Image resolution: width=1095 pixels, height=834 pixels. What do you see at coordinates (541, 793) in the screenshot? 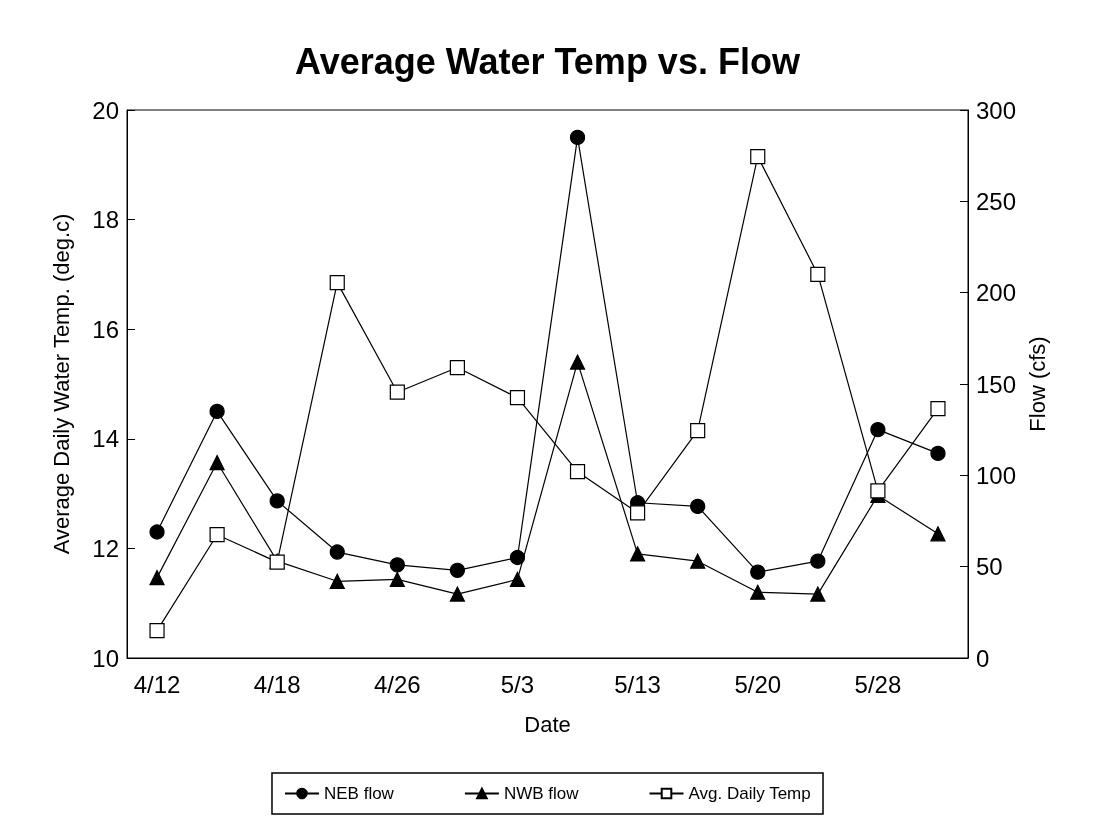
I see `legend-label: NWB flow` at bounding box center [541, 793].